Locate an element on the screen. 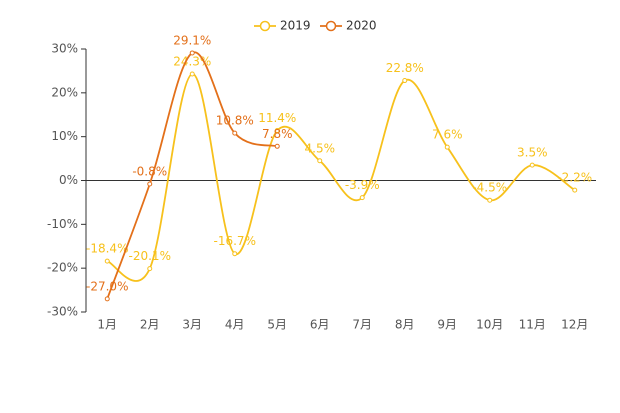  data-label: 7.6% is located at coordinates (447, 135).